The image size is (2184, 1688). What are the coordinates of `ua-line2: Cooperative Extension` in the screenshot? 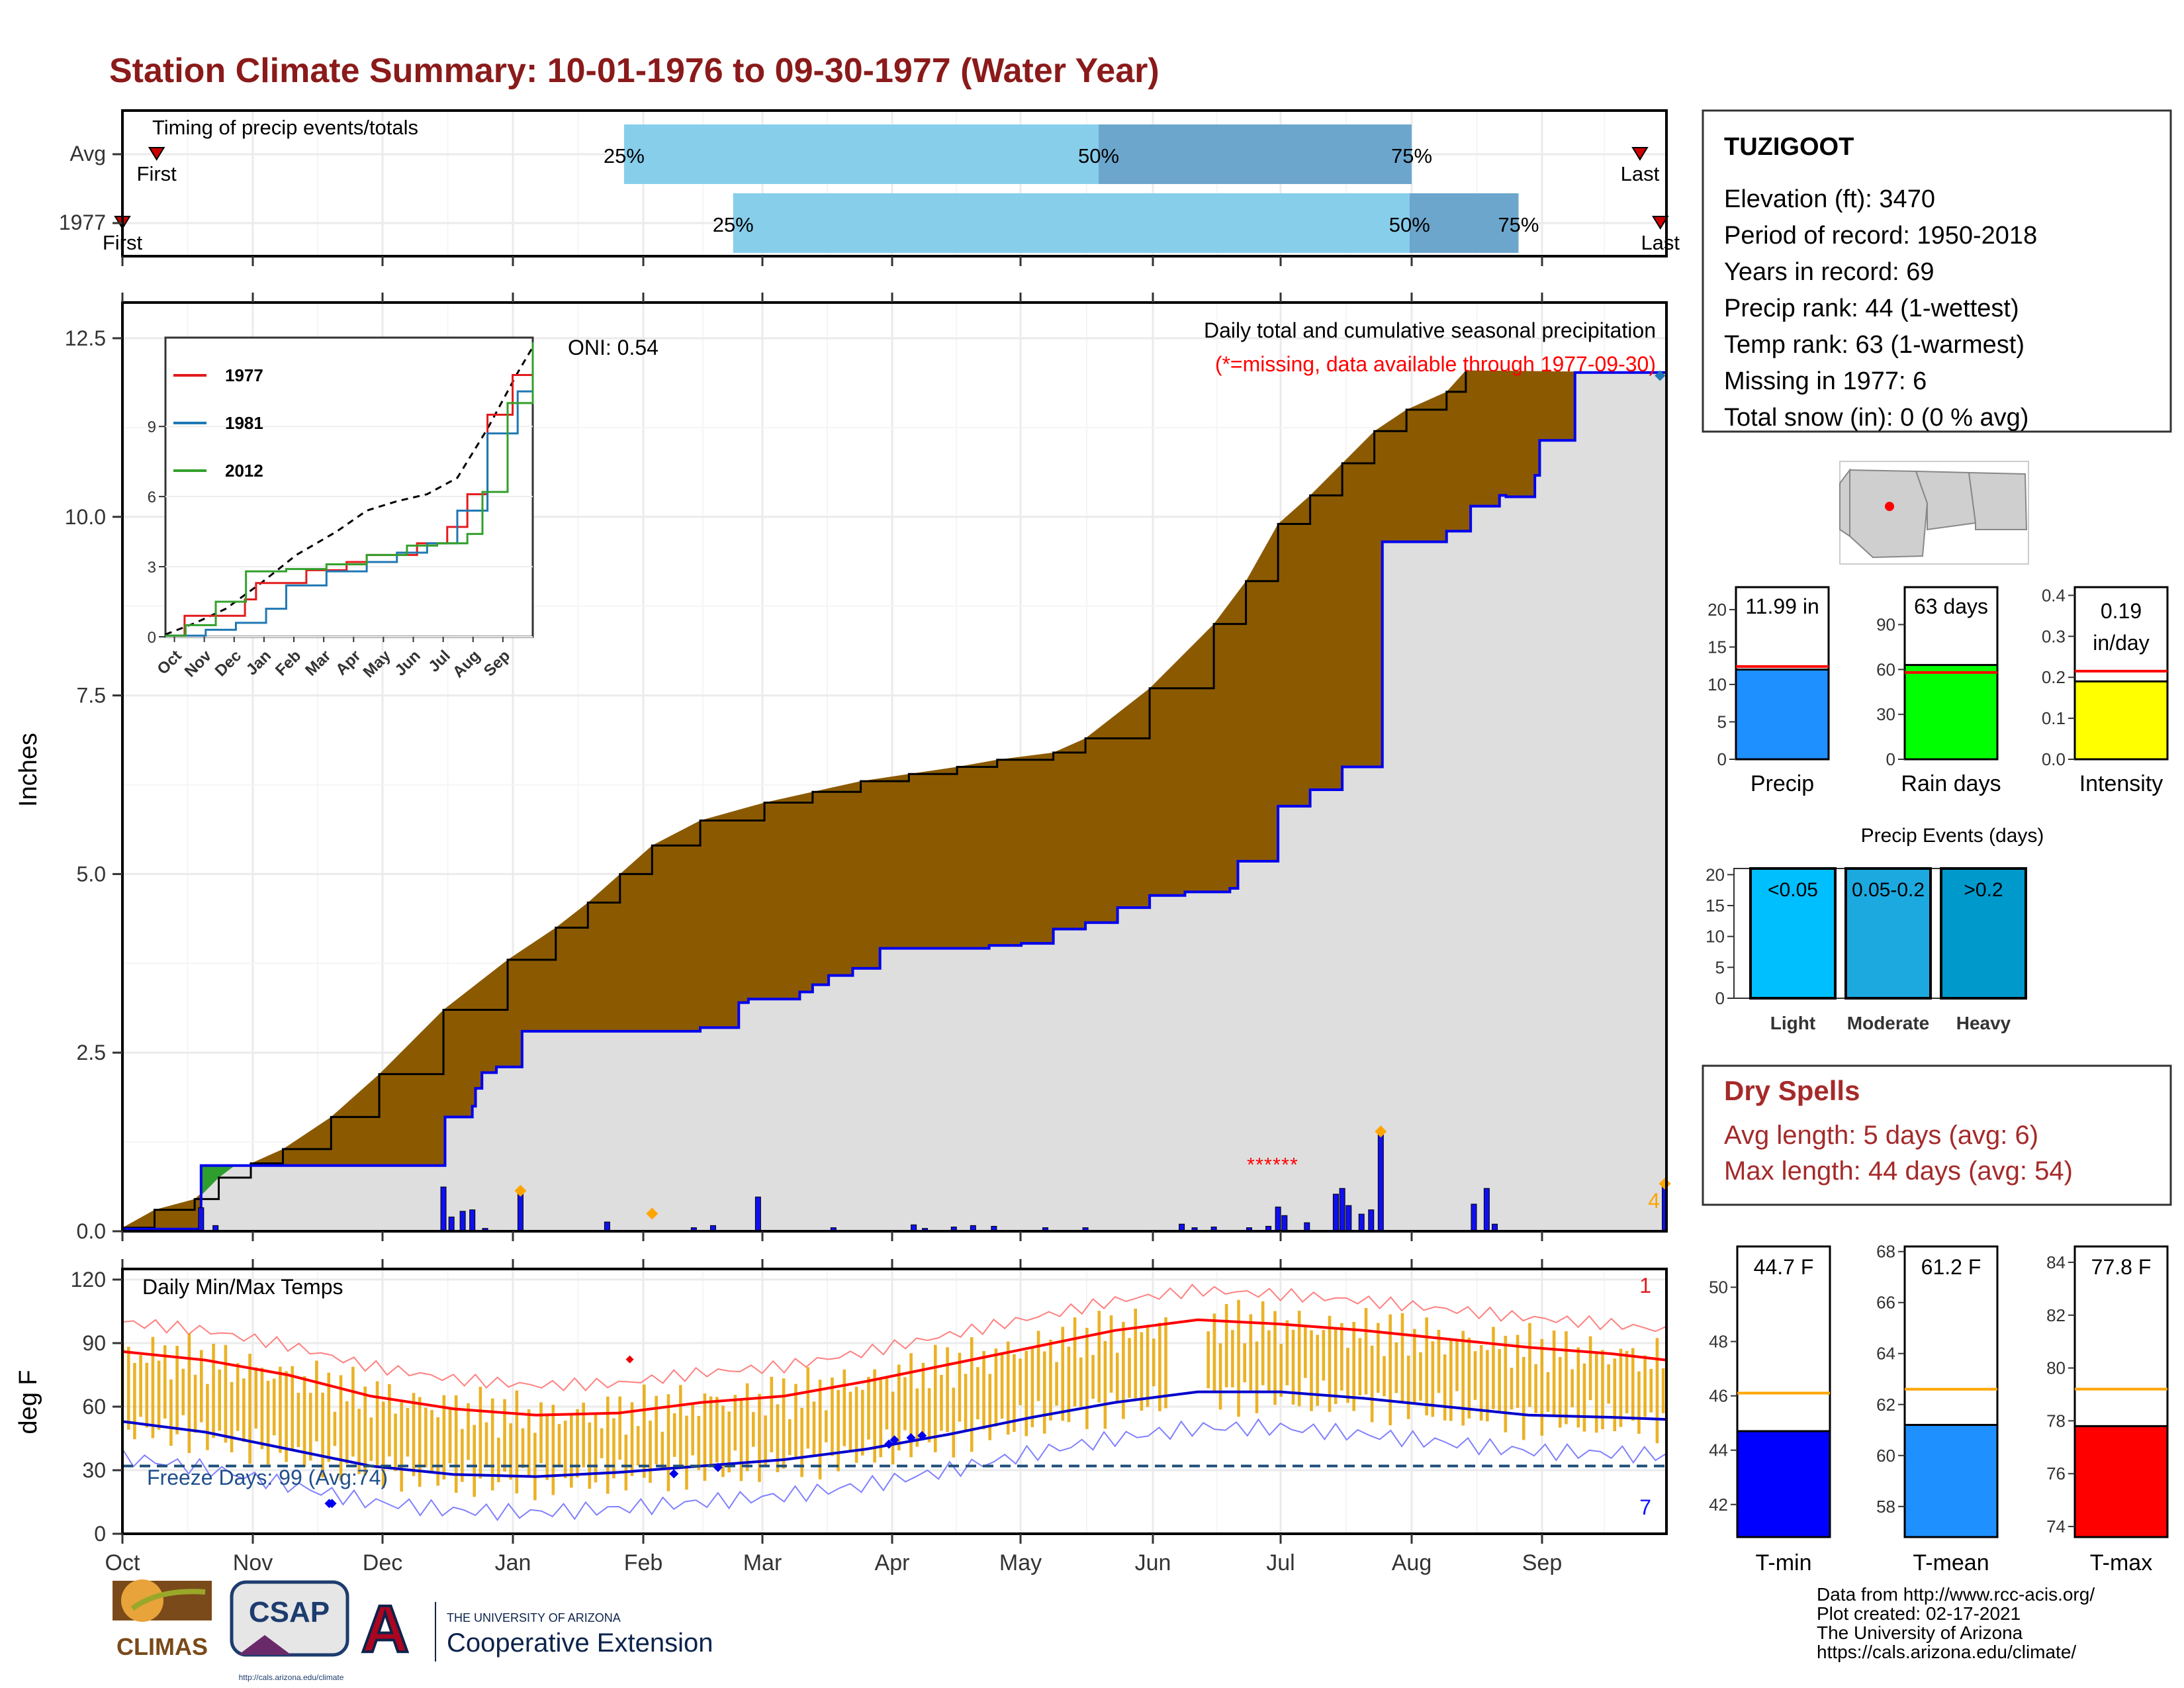 It's located at (580, 1643).